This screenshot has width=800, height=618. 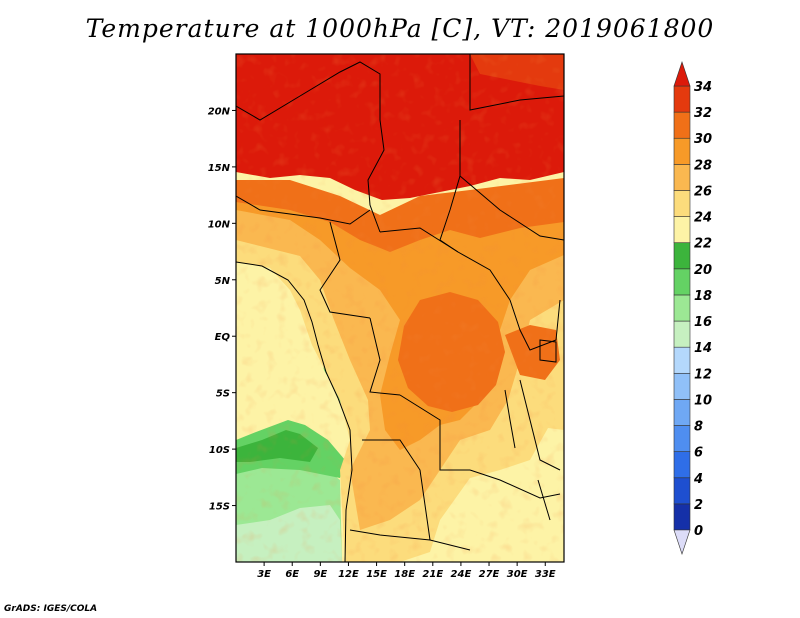 What do you see at coordinates (219, 450) in the screenshot?
I see `lat-tick-label: 10S` at bounding box center [219, 450].